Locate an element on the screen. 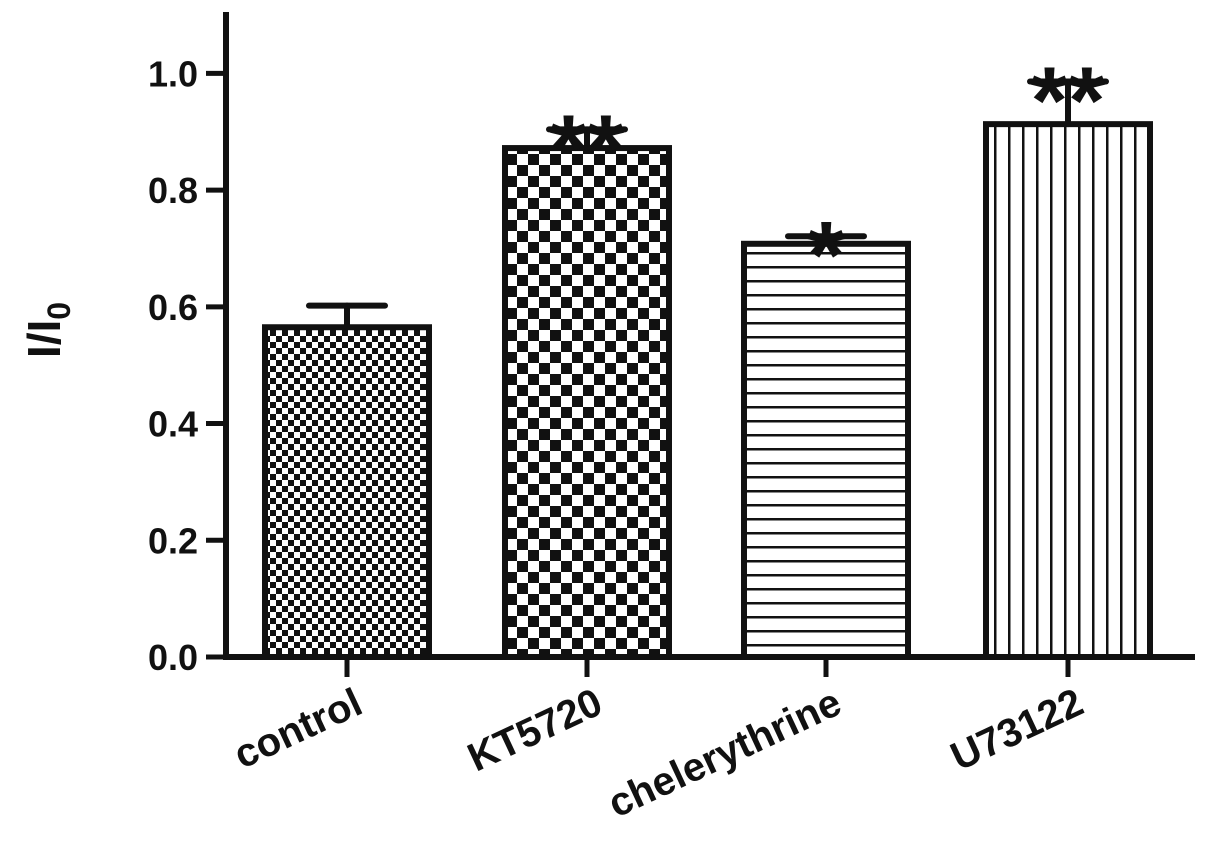 The width and height of the screenshot is (1205, 865). significance-marker-U73122: ** is located at coordinates (1068, 101).